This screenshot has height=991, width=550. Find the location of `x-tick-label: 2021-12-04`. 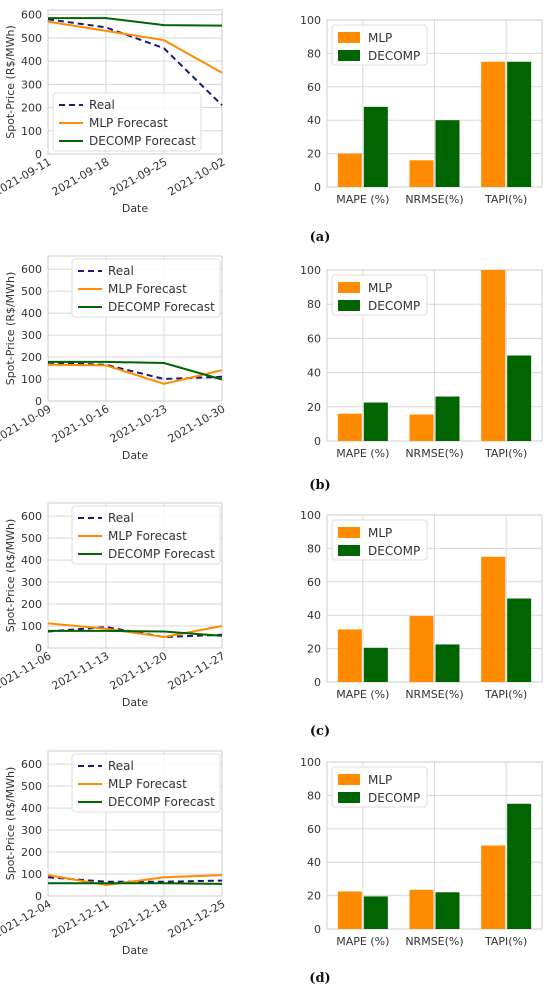

x-tick-label: 2021-12-04 is located at coordinates (26, 918).